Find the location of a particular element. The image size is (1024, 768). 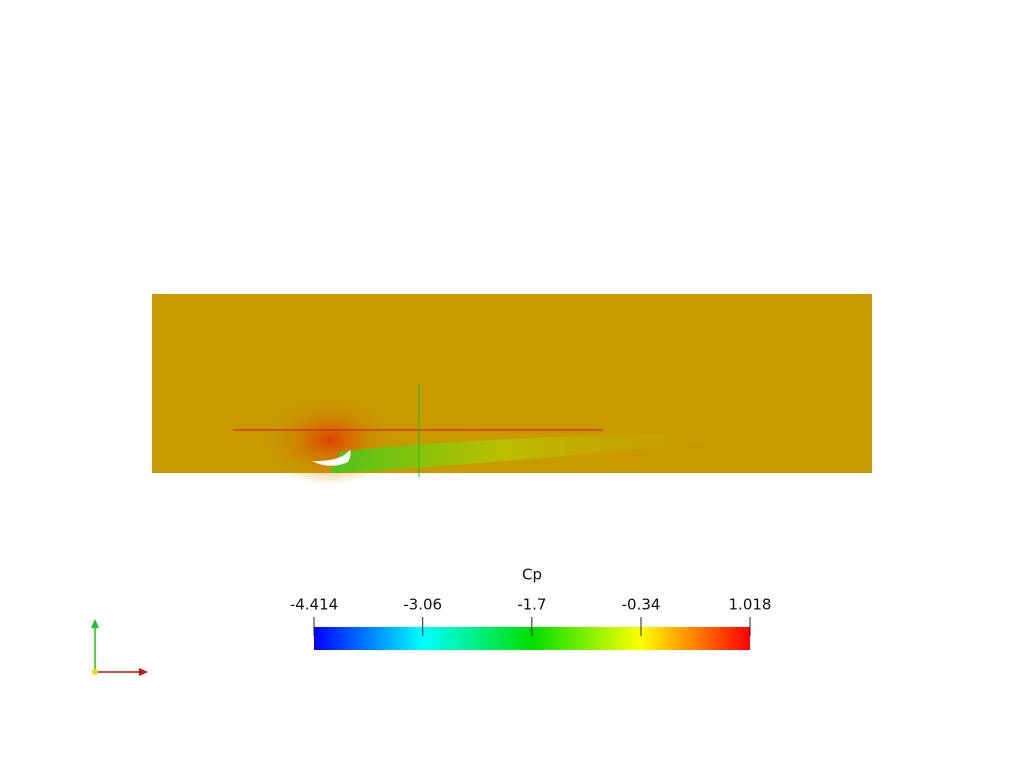

airfoil is located at coordinates (331, 458).